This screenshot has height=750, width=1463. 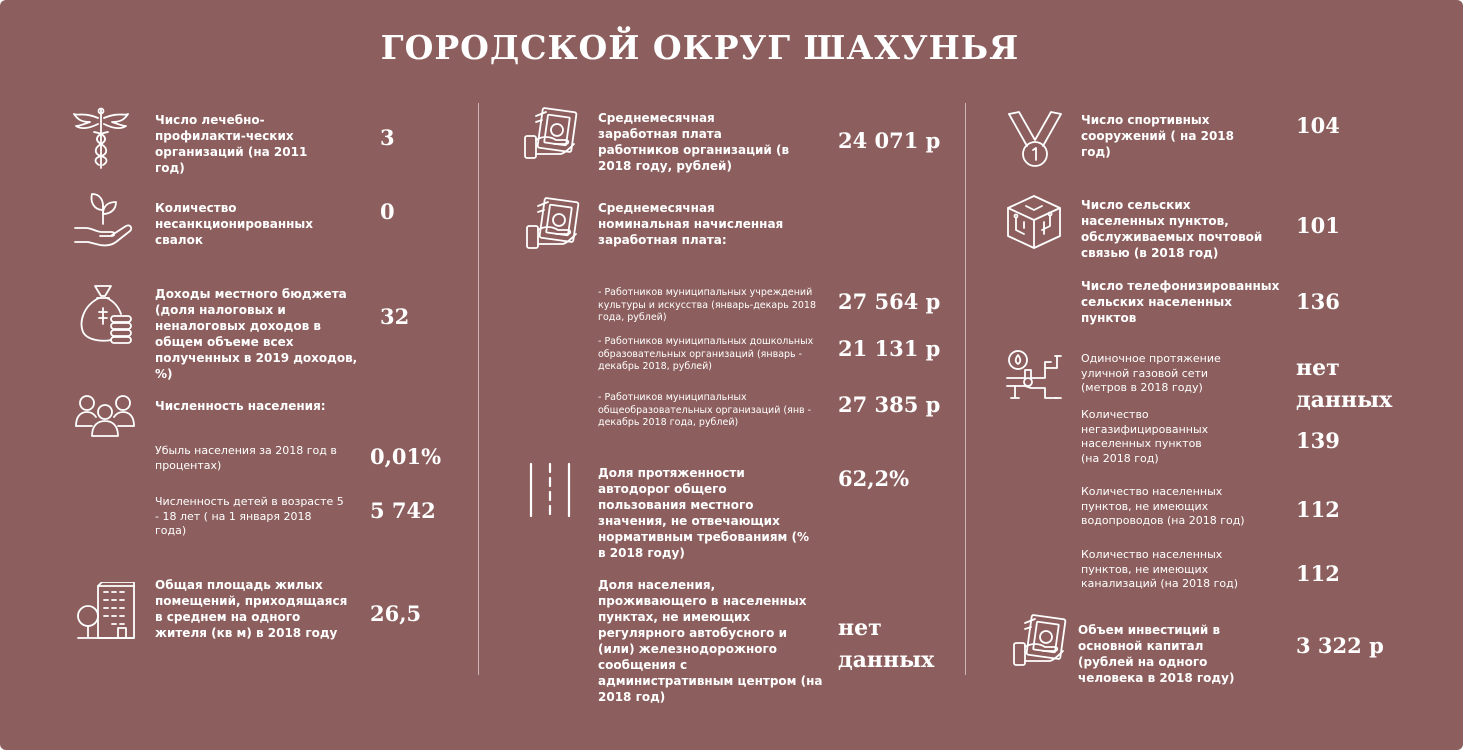 I want to click on general-edu-salary-value: 27 385 р, so click(x=889, y=404).